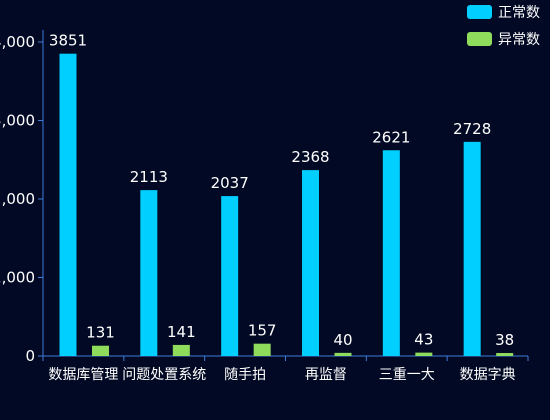 The height and width of the screenshot is (420, 550). What do you see at coordinates (164, 375) in the screenshot?
I see `x-tick-label: 问题处置系统` at bounding box center [164, 375].